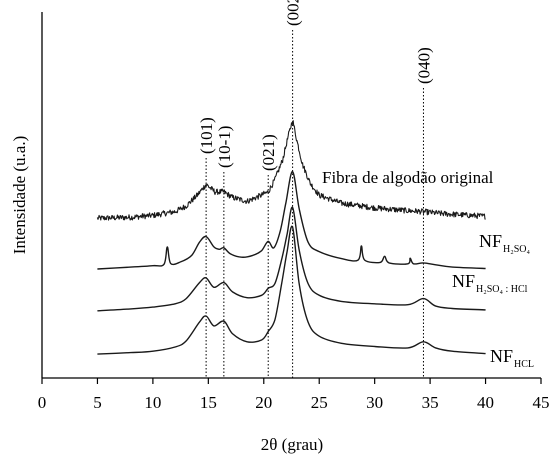 The width and height of the screenshot is (557, 455). I want to click on x-axis-label: 2θ (grau), so click(292, 444).